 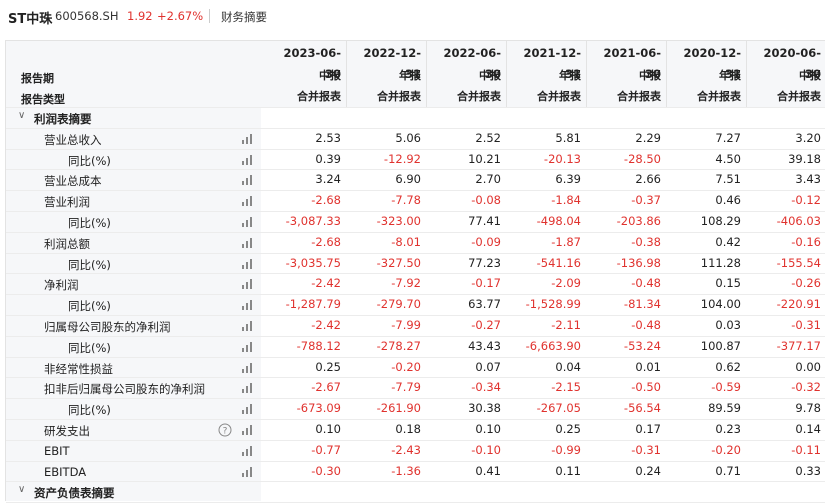 I want to click on value: -0.59, so click(x=726, y=387).